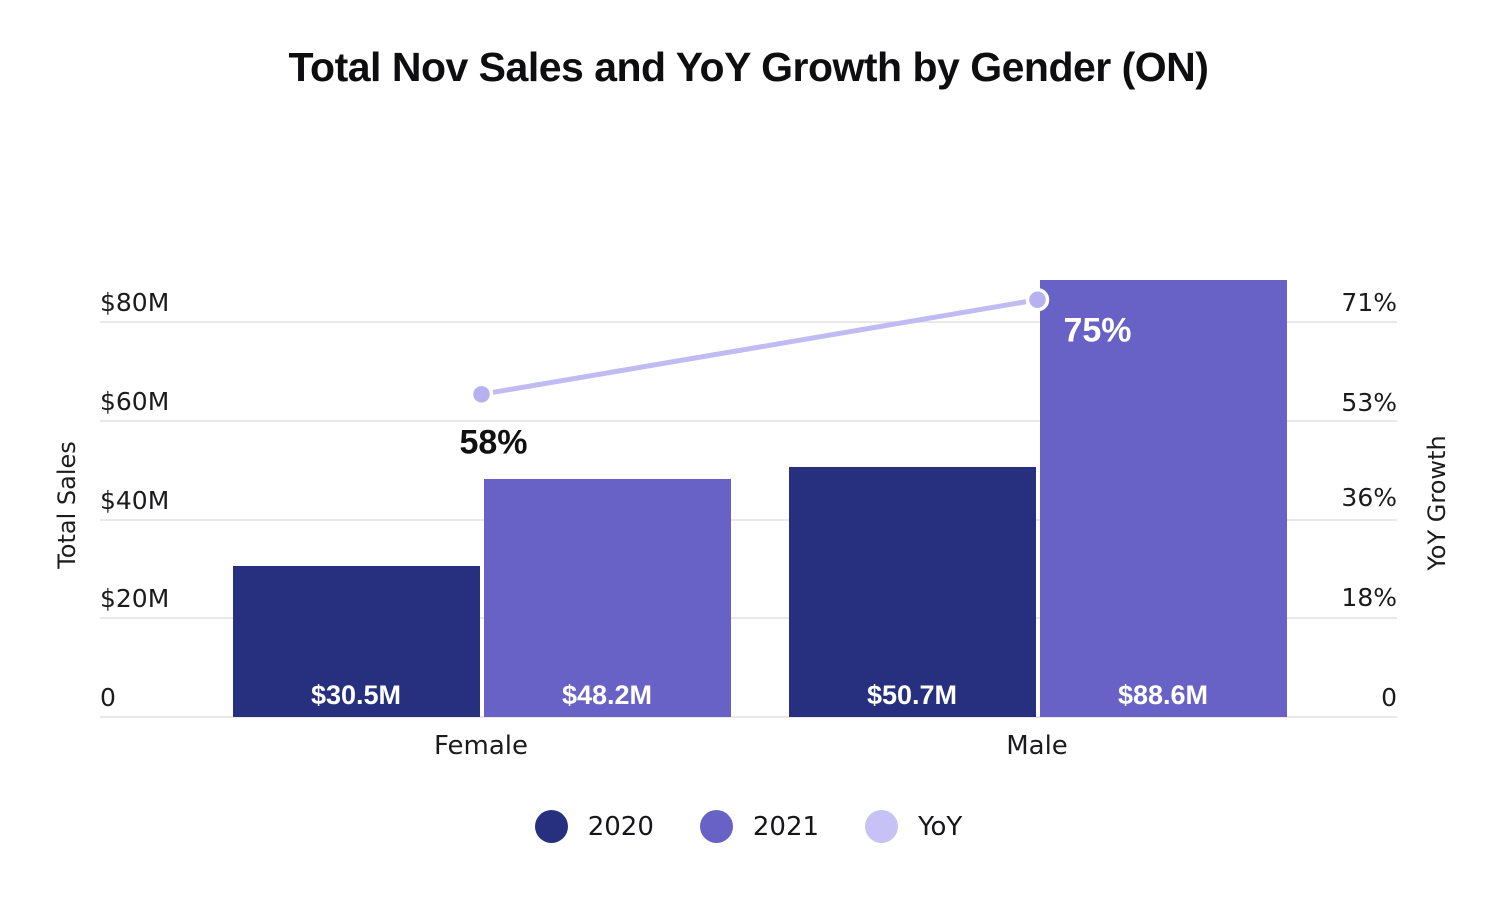  Describe the element at coordinates (882, 826) in the screenshot. I see `legend-swatch-yoy-icon` at that location.